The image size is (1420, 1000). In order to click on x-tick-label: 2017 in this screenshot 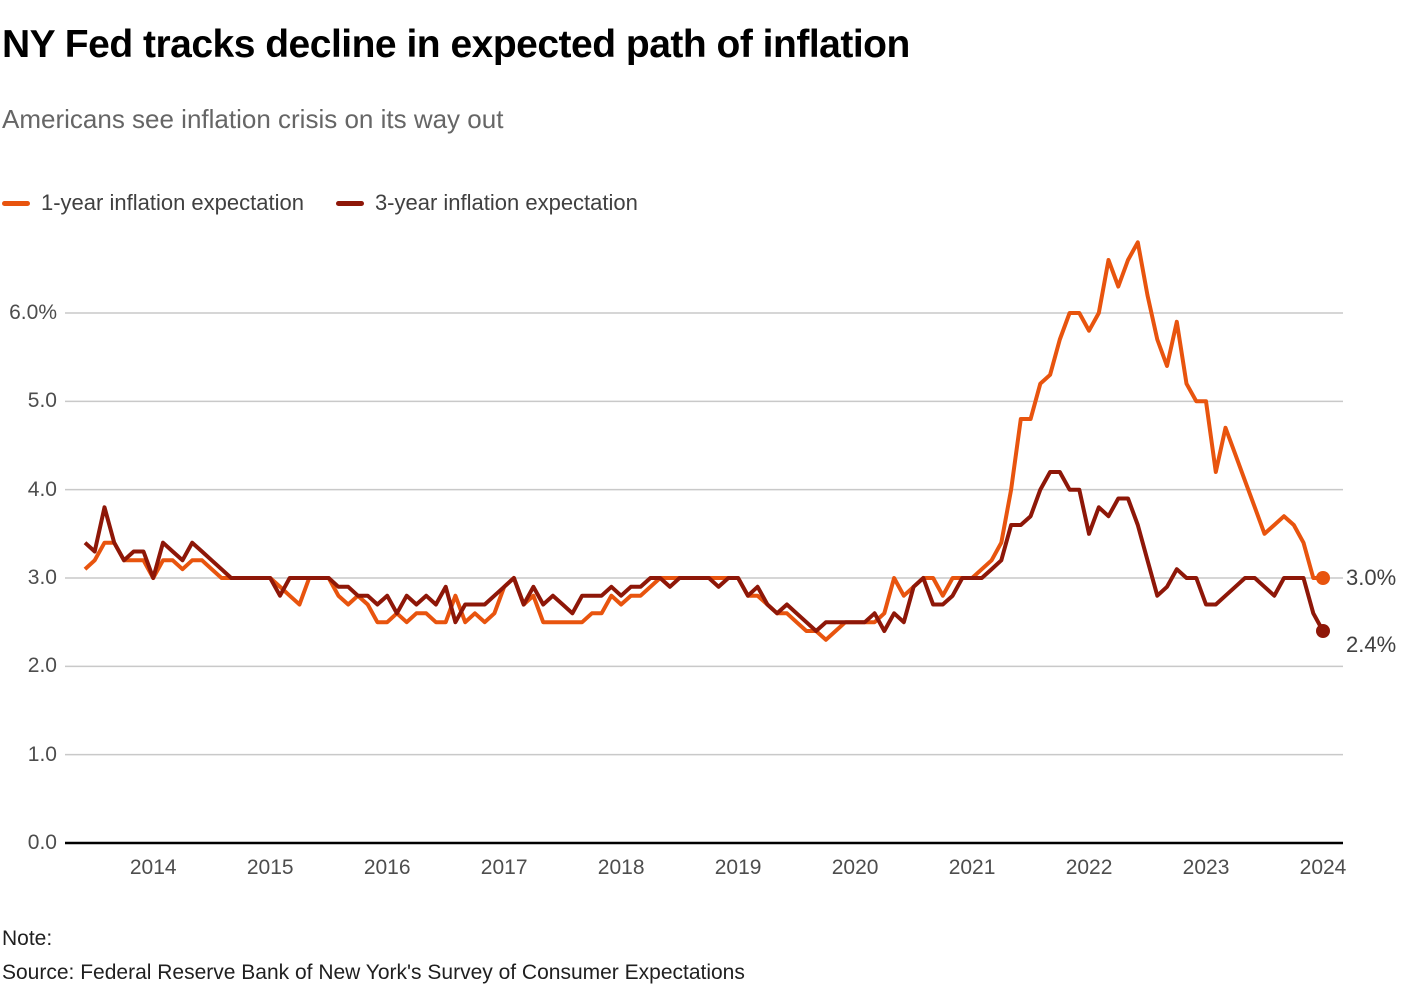, I will do `click(504, 867)`.